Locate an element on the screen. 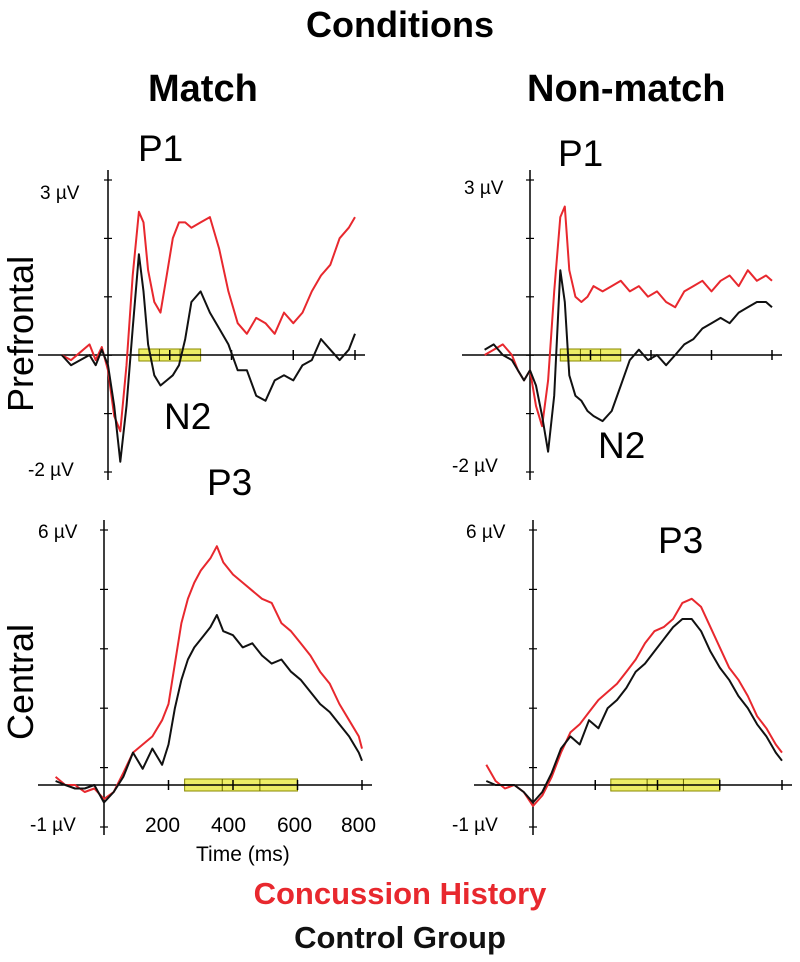 This screenshot has width=800, height=962. peak-label-p3-nonmatch: P3 is located at coordinates (681, 540).